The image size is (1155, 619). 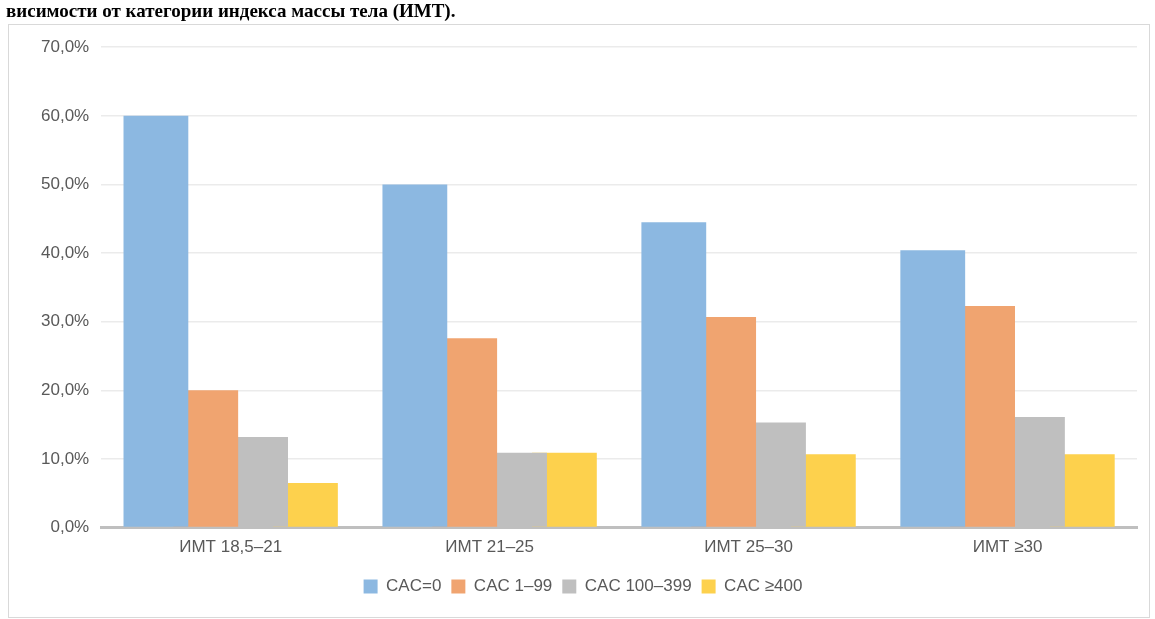 What do you see at coordinates (763, 586) in the screenshot?
I see `legend-label: CAC ≥400` at bounding box center [763, 586].